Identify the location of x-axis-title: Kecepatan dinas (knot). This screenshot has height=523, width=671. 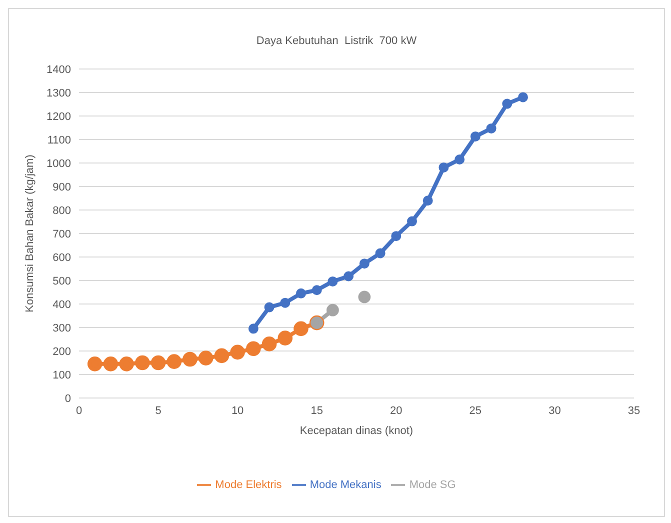
(357, 431).